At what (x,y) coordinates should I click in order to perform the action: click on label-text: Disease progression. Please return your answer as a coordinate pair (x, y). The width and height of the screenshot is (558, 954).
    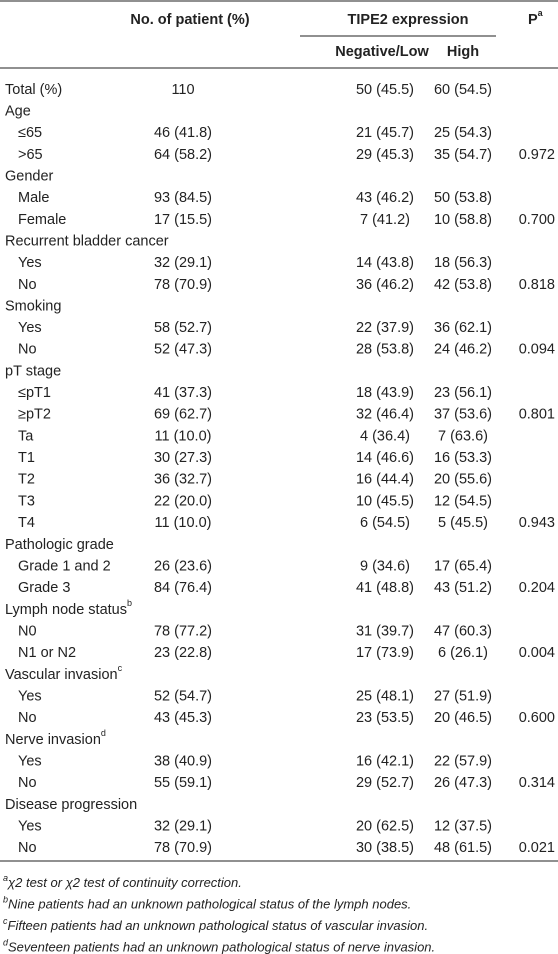
    Looking at the image, I should click on (71, 805).